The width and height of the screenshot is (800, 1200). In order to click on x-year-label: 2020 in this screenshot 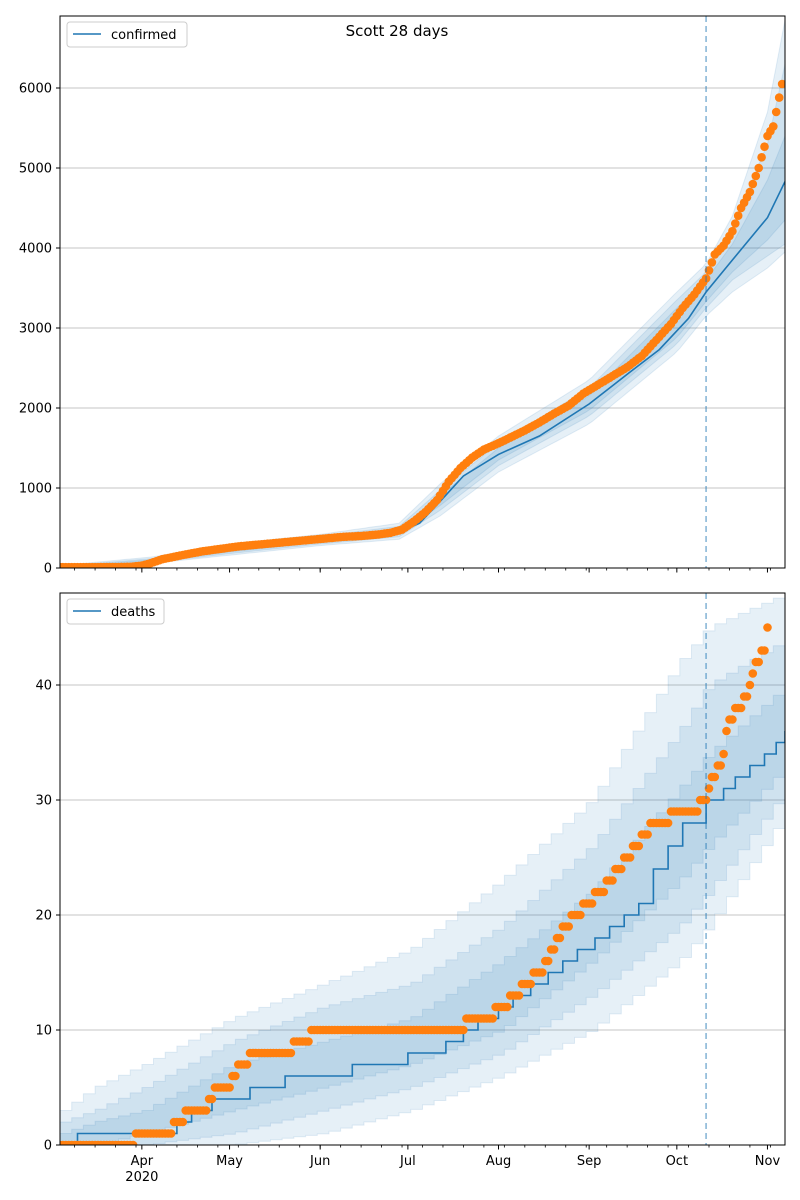, I will do `click(141, 1177)`.